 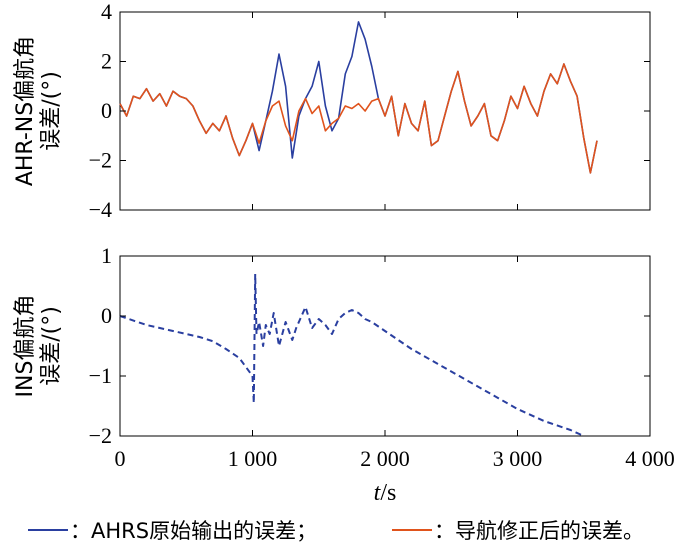 What do you see at coordinates (100, 209) in the screenshot?
I see `y-tick-label: −4` at bounding box center [100, 209].